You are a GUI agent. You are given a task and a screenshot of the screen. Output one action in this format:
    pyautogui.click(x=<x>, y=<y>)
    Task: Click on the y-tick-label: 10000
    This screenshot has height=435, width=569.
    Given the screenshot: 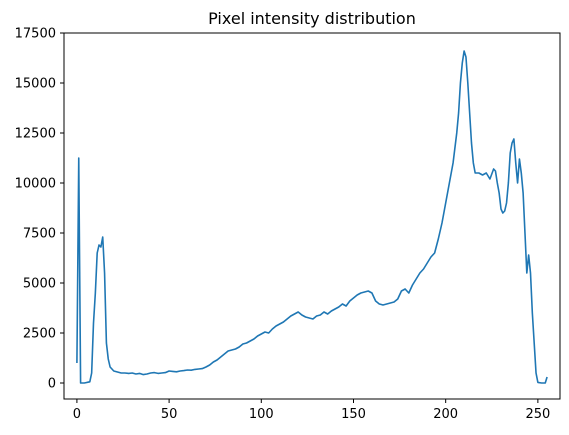 What is the action you would take?
    pyautogui.click(x=35, y=184)
    